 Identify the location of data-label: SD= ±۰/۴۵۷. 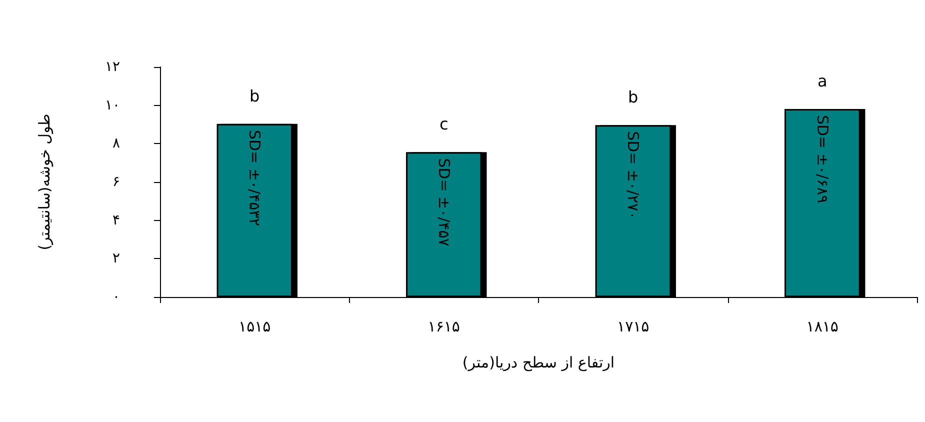
(443, 202).